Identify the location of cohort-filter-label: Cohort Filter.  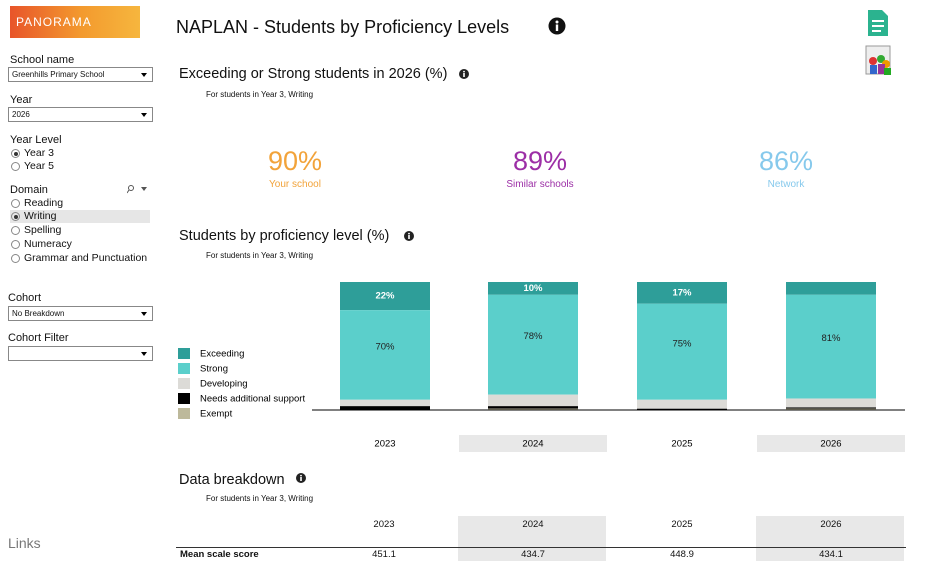
(38, 338).